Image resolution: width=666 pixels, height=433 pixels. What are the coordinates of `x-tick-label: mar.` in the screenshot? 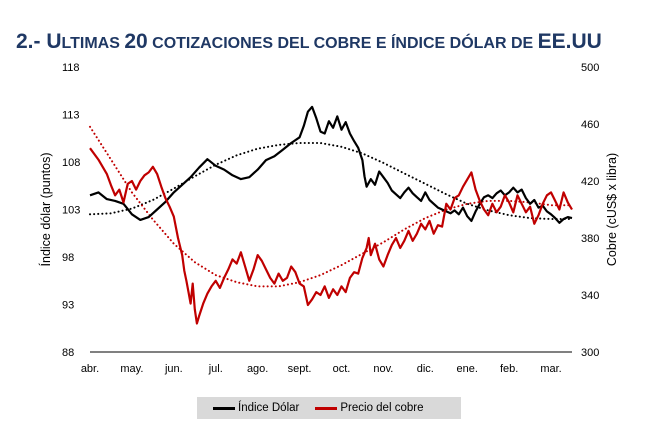 It's located at (550, 369).